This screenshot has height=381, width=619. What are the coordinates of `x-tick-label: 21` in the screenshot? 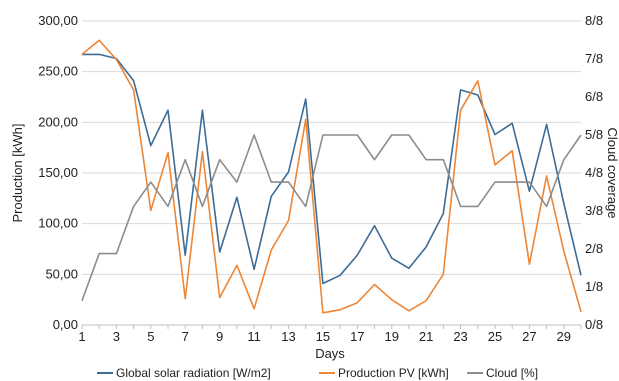 It's located at (426, 336).